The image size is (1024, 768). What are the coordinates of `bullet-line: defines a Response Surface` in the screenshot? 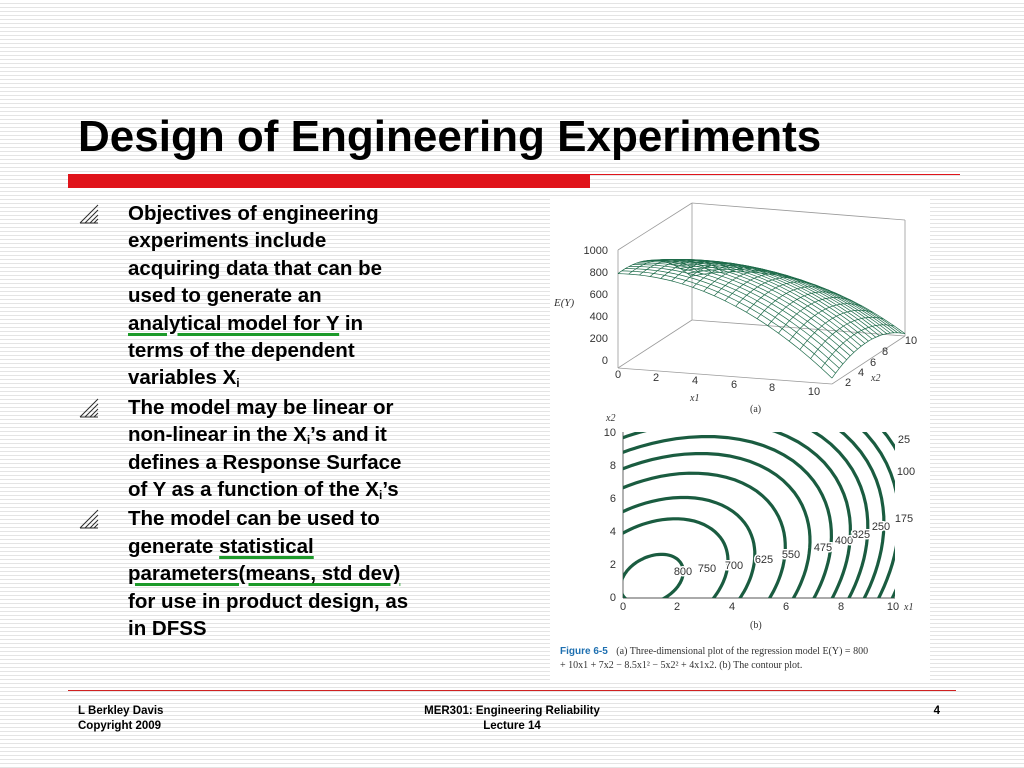 It's located at (265, 462).